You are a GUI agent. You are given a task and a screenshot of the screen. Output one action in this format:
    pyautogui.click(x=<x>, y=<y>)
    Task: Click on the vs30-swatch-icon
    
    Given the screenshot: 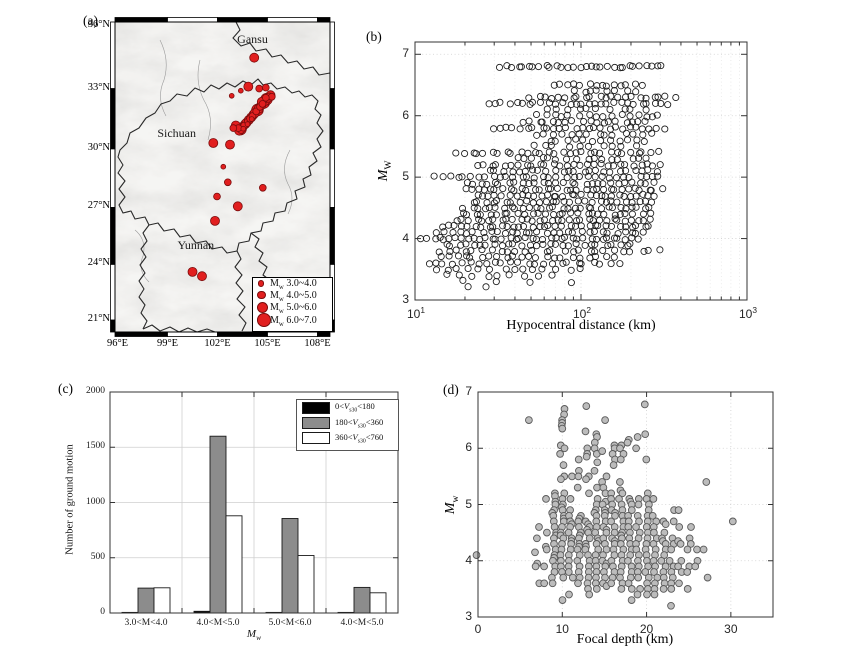 What is the action you would take?
    pyautogui.click(x=316, y=438)
    